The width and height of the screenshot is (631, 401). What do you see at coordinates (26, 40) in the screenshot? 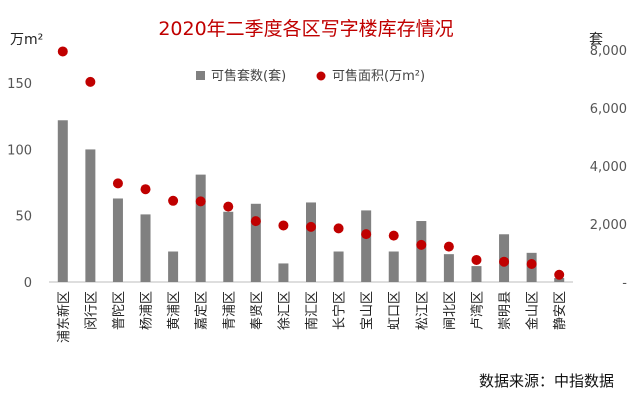
I see `left-axis-unit: 万m²` at bounding box center [26, 40].